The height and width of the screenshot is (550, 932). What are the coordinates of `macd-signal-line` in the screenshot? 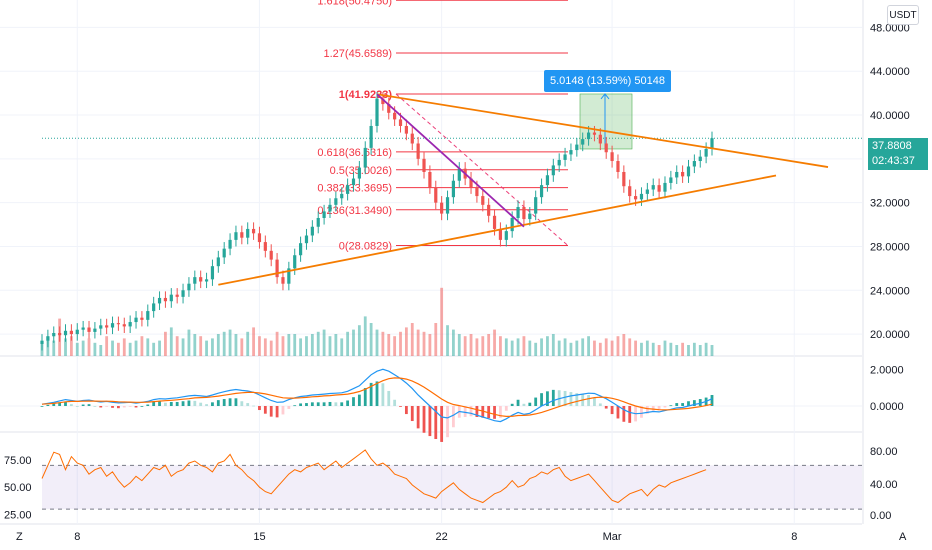 It's located at (377, 397).